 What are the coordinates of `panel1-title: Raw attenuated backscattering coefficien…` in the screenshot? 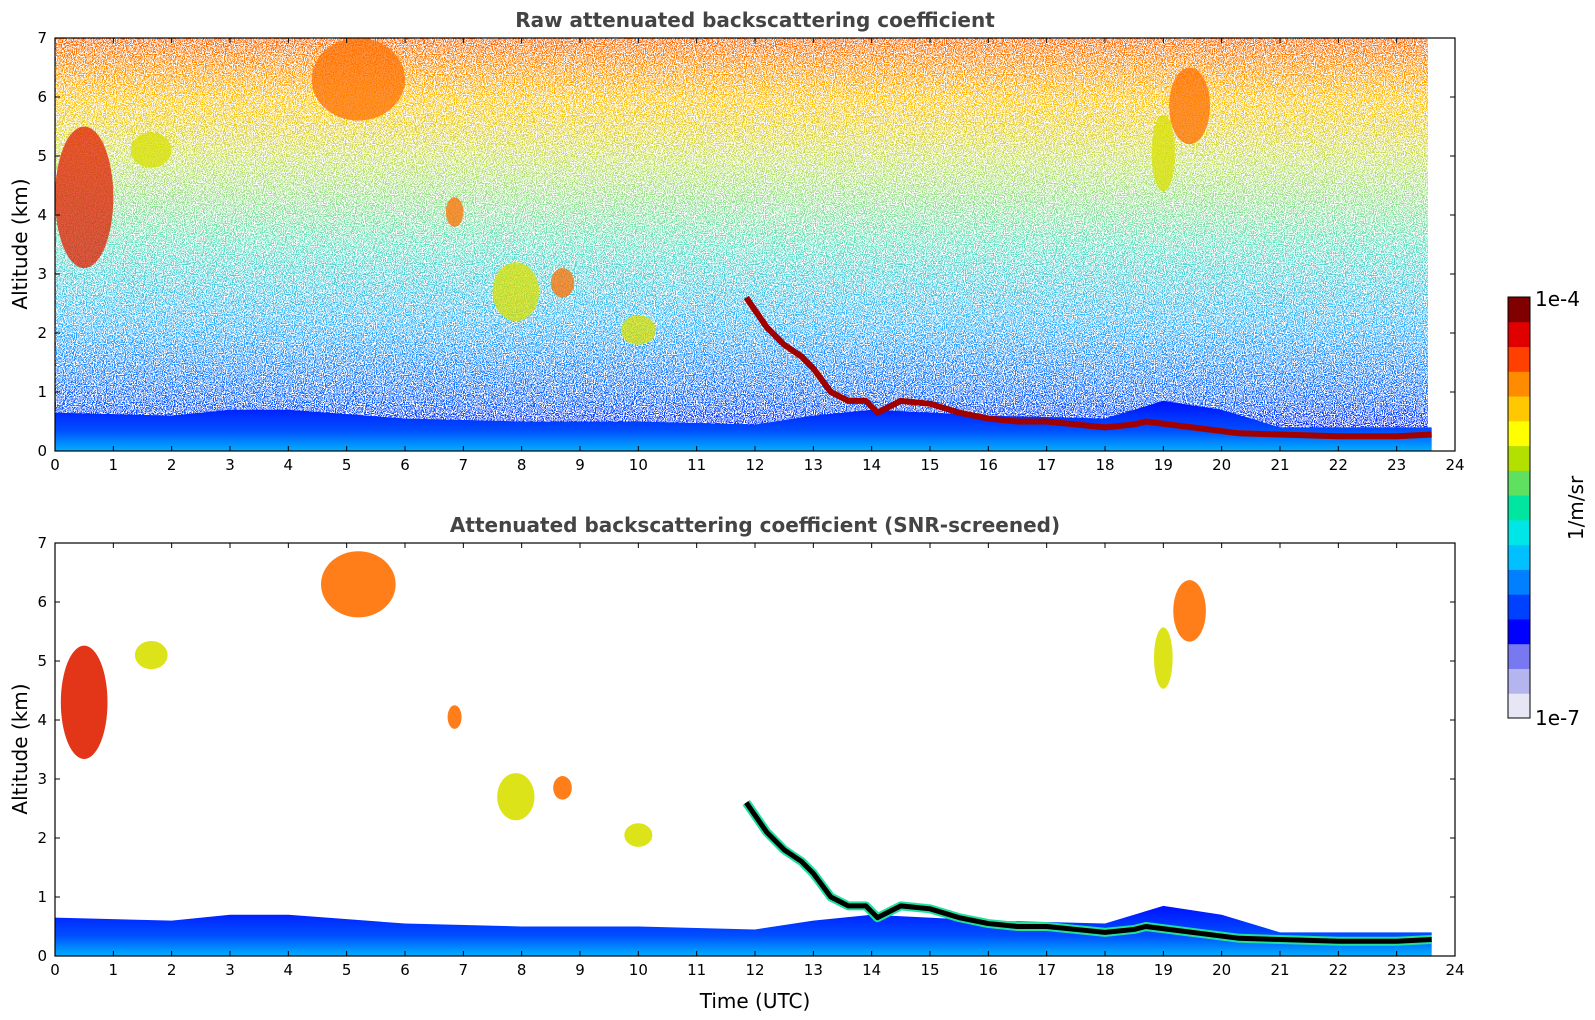 It's located at (755, 20).